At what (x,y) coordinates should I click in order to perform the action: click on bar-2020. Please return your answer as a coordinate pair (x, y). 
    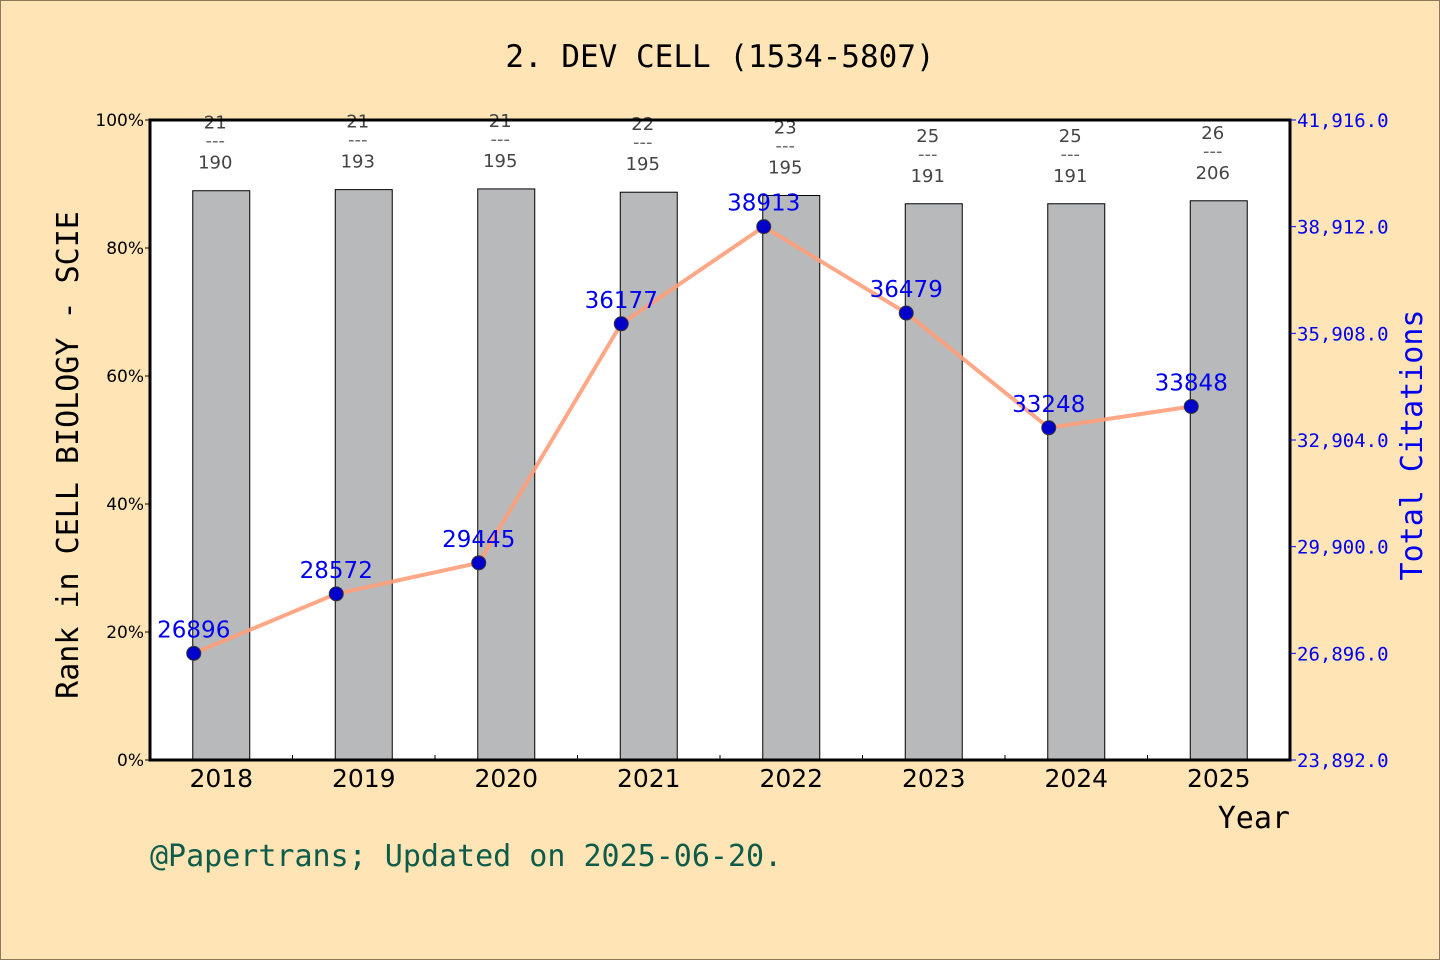
    Looking at the image, I should click on (506, 474).